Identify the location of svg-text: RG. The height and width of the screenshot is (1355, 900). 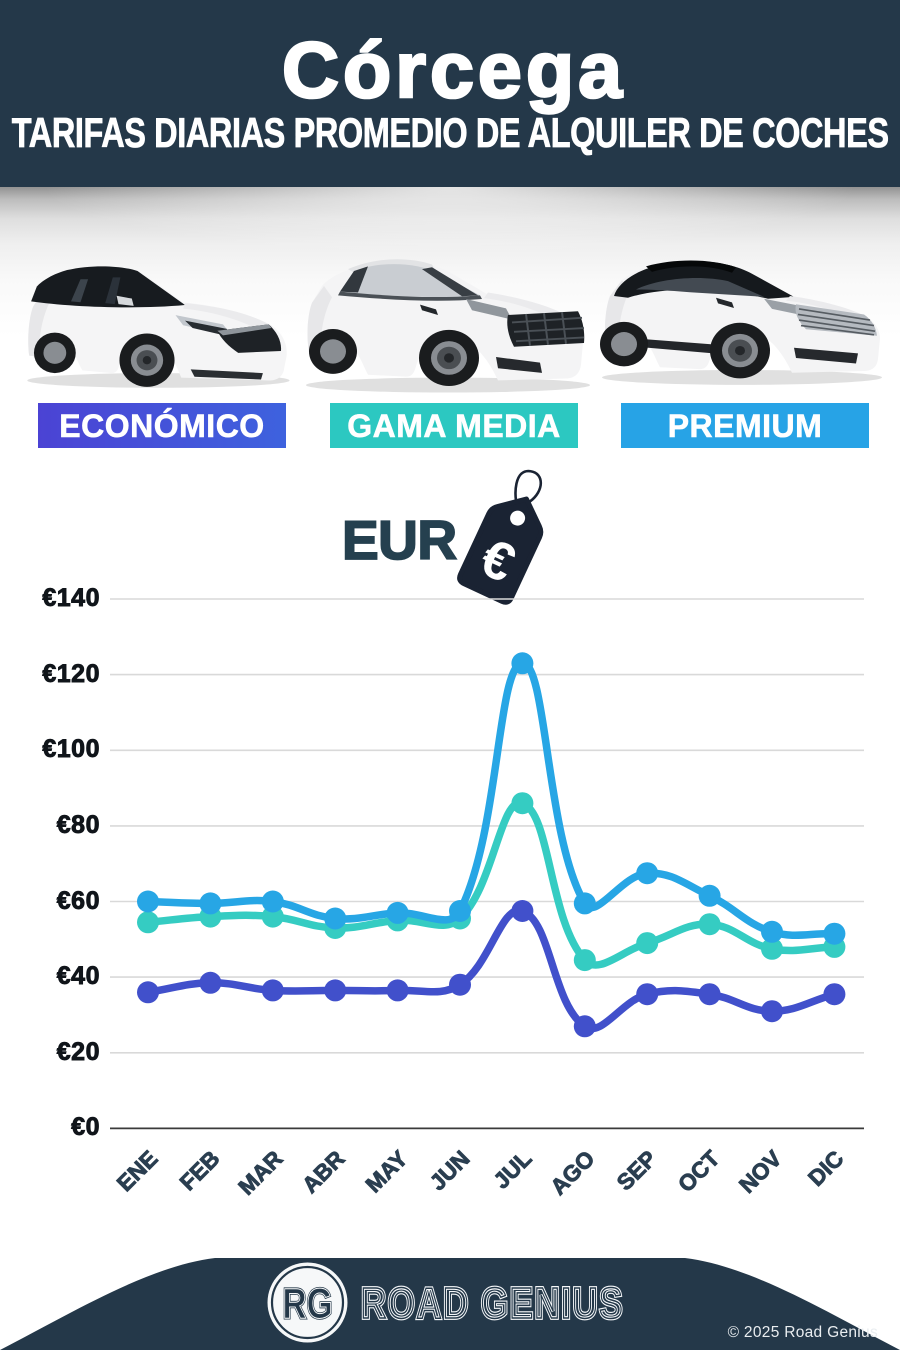
(308, 1304).